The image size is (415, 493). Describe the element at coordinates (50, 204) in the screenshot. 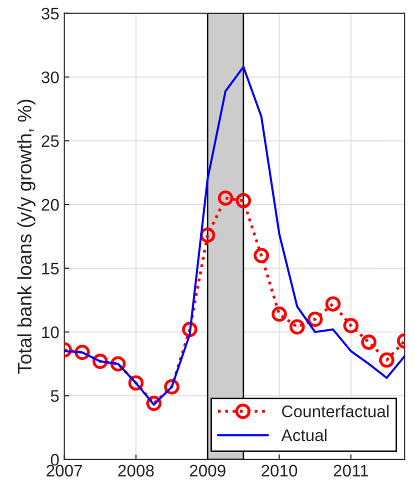

I see `y-tick-label: 20` at that location.